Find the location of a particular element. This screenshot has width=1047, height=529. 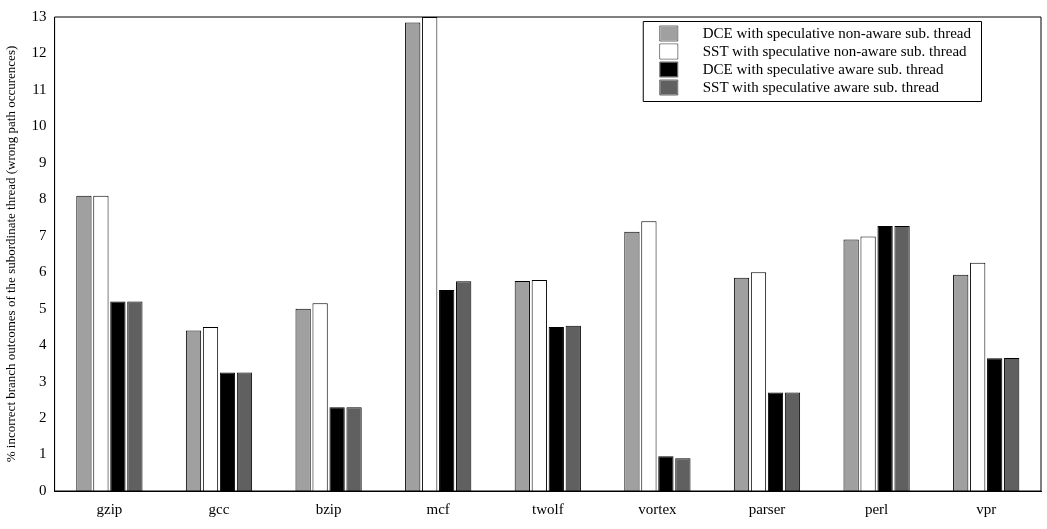

x-tick-label: vortex is located at coordinates (658, 508).